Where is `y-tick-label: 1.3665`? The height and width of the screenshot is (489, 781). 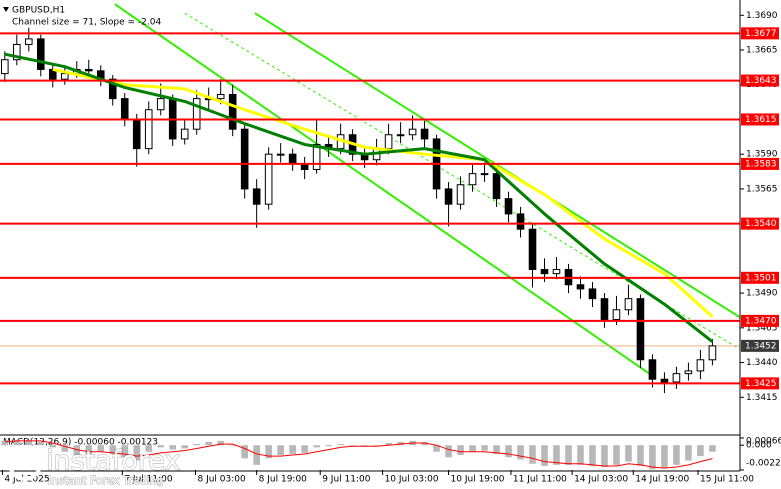 y-tick-label: 1.3665 is located at coordinates (762, 51).